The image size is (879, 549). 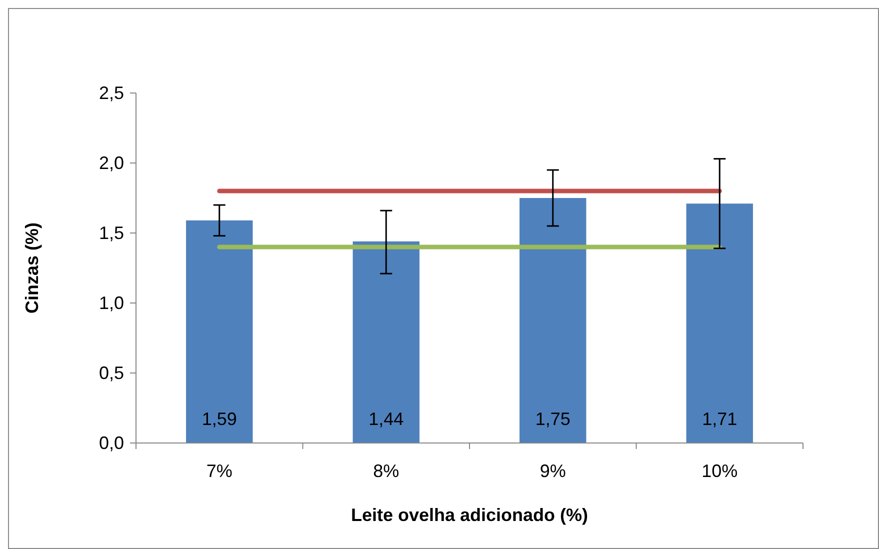 What do you see at coordinates (111, 163) in the screenshot?
I see `y-tick-label: 2,0` at bounding box center [111, 163].